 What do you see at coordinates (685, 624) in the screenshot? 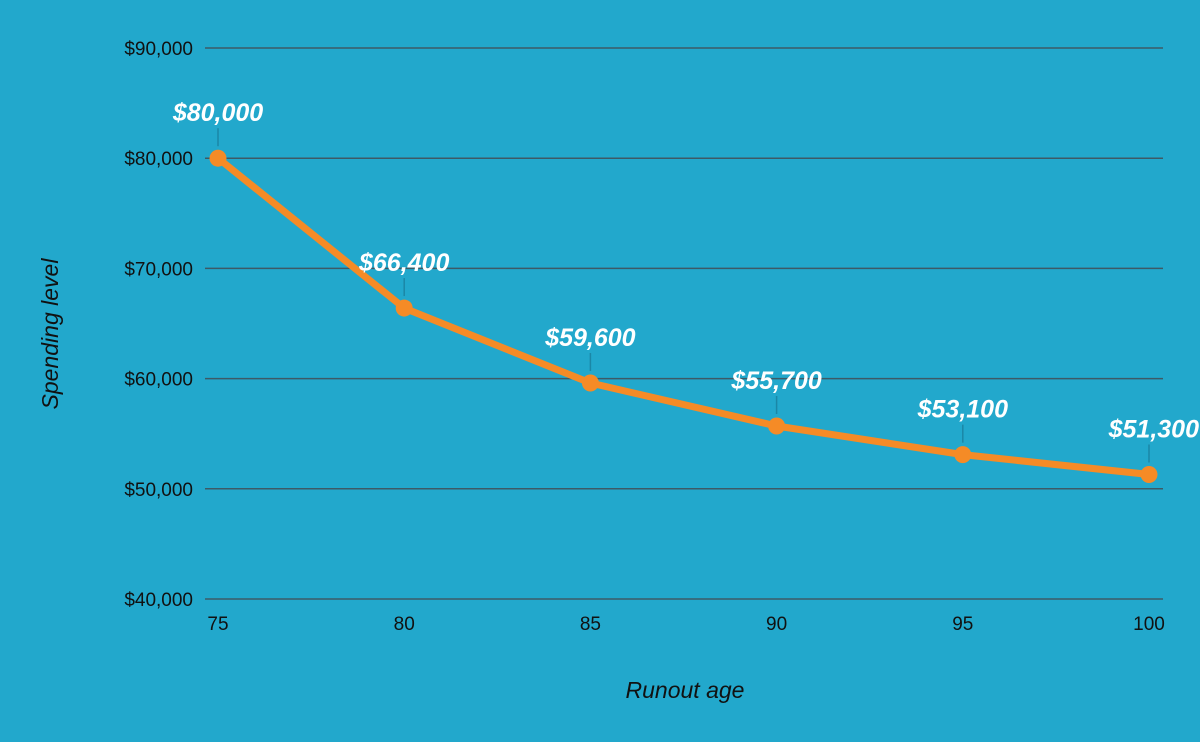
I see `x-axis-ticks: 75 80 85 90 95 100` at bounding box center [685, 624].